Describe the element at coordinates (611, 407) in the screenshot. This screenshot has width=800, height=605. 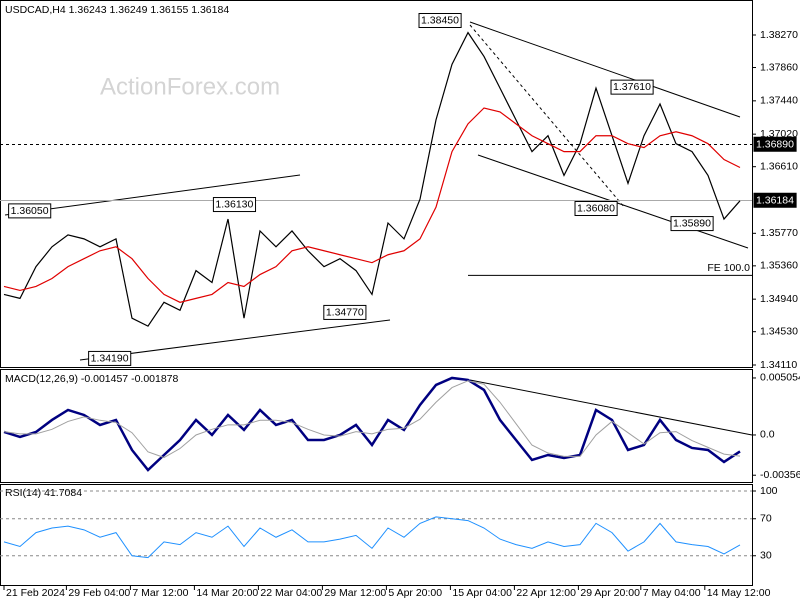
I see `macd-trendline` at that location.